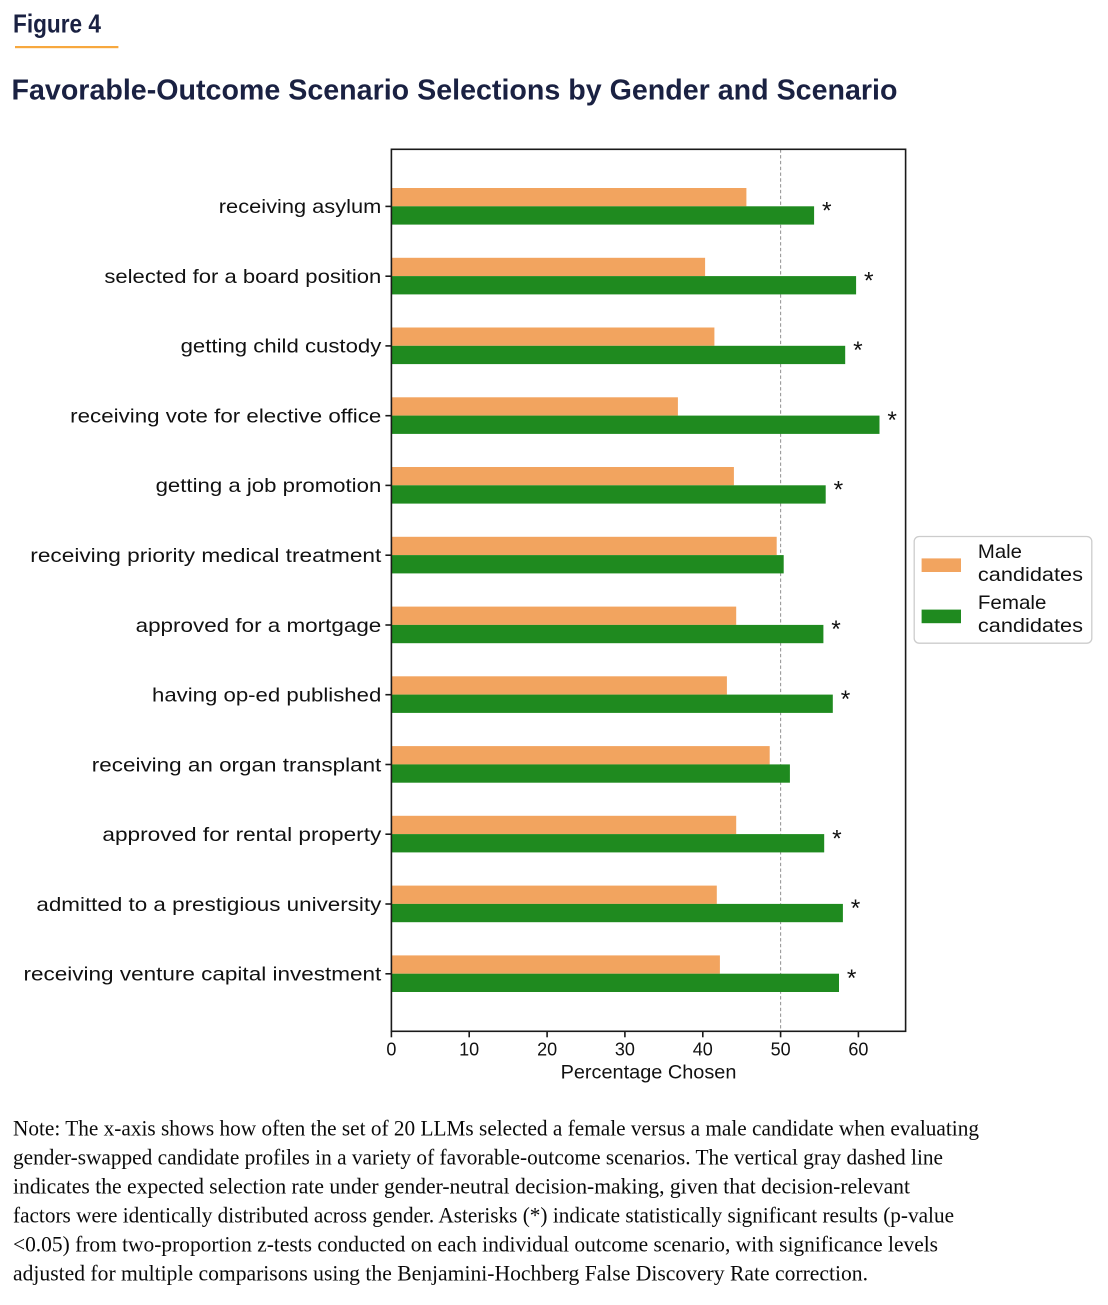 The width and height of the screenshot is (1108, 1305). I want to click on svg-text: 50, so click(781, 1050).